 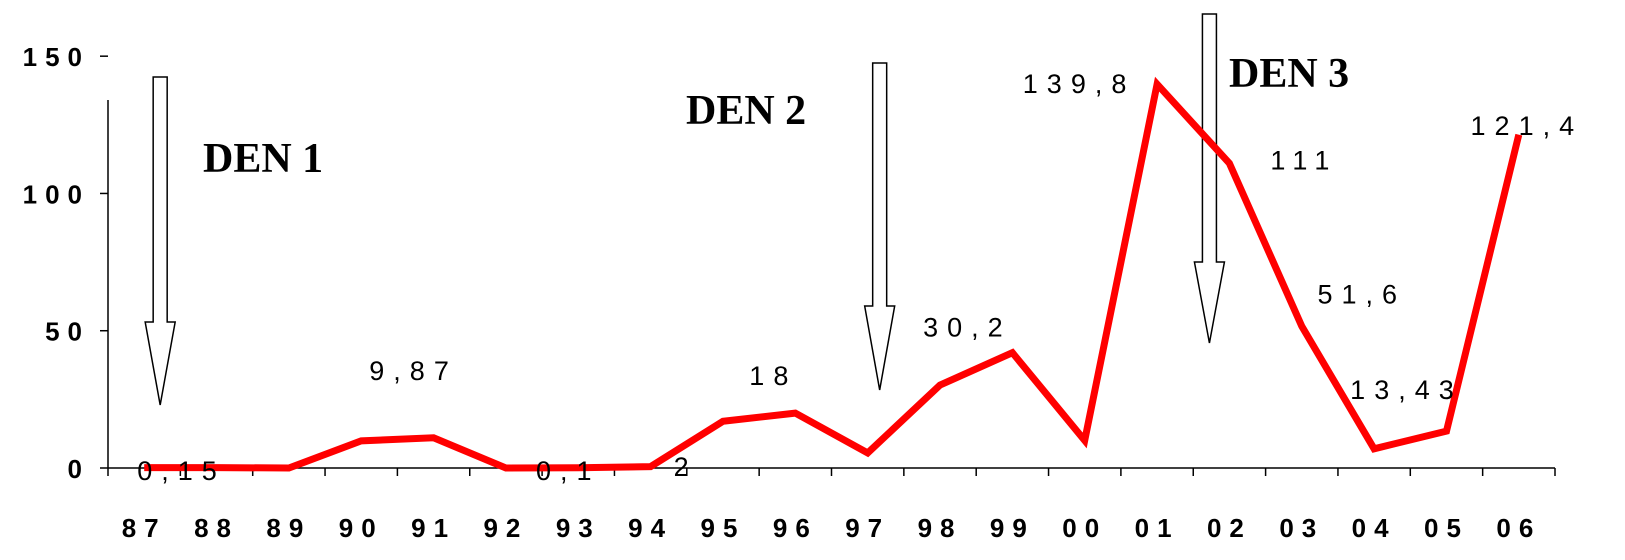 I want to click on x-tick-label: 91, so click(x=433, y=528).